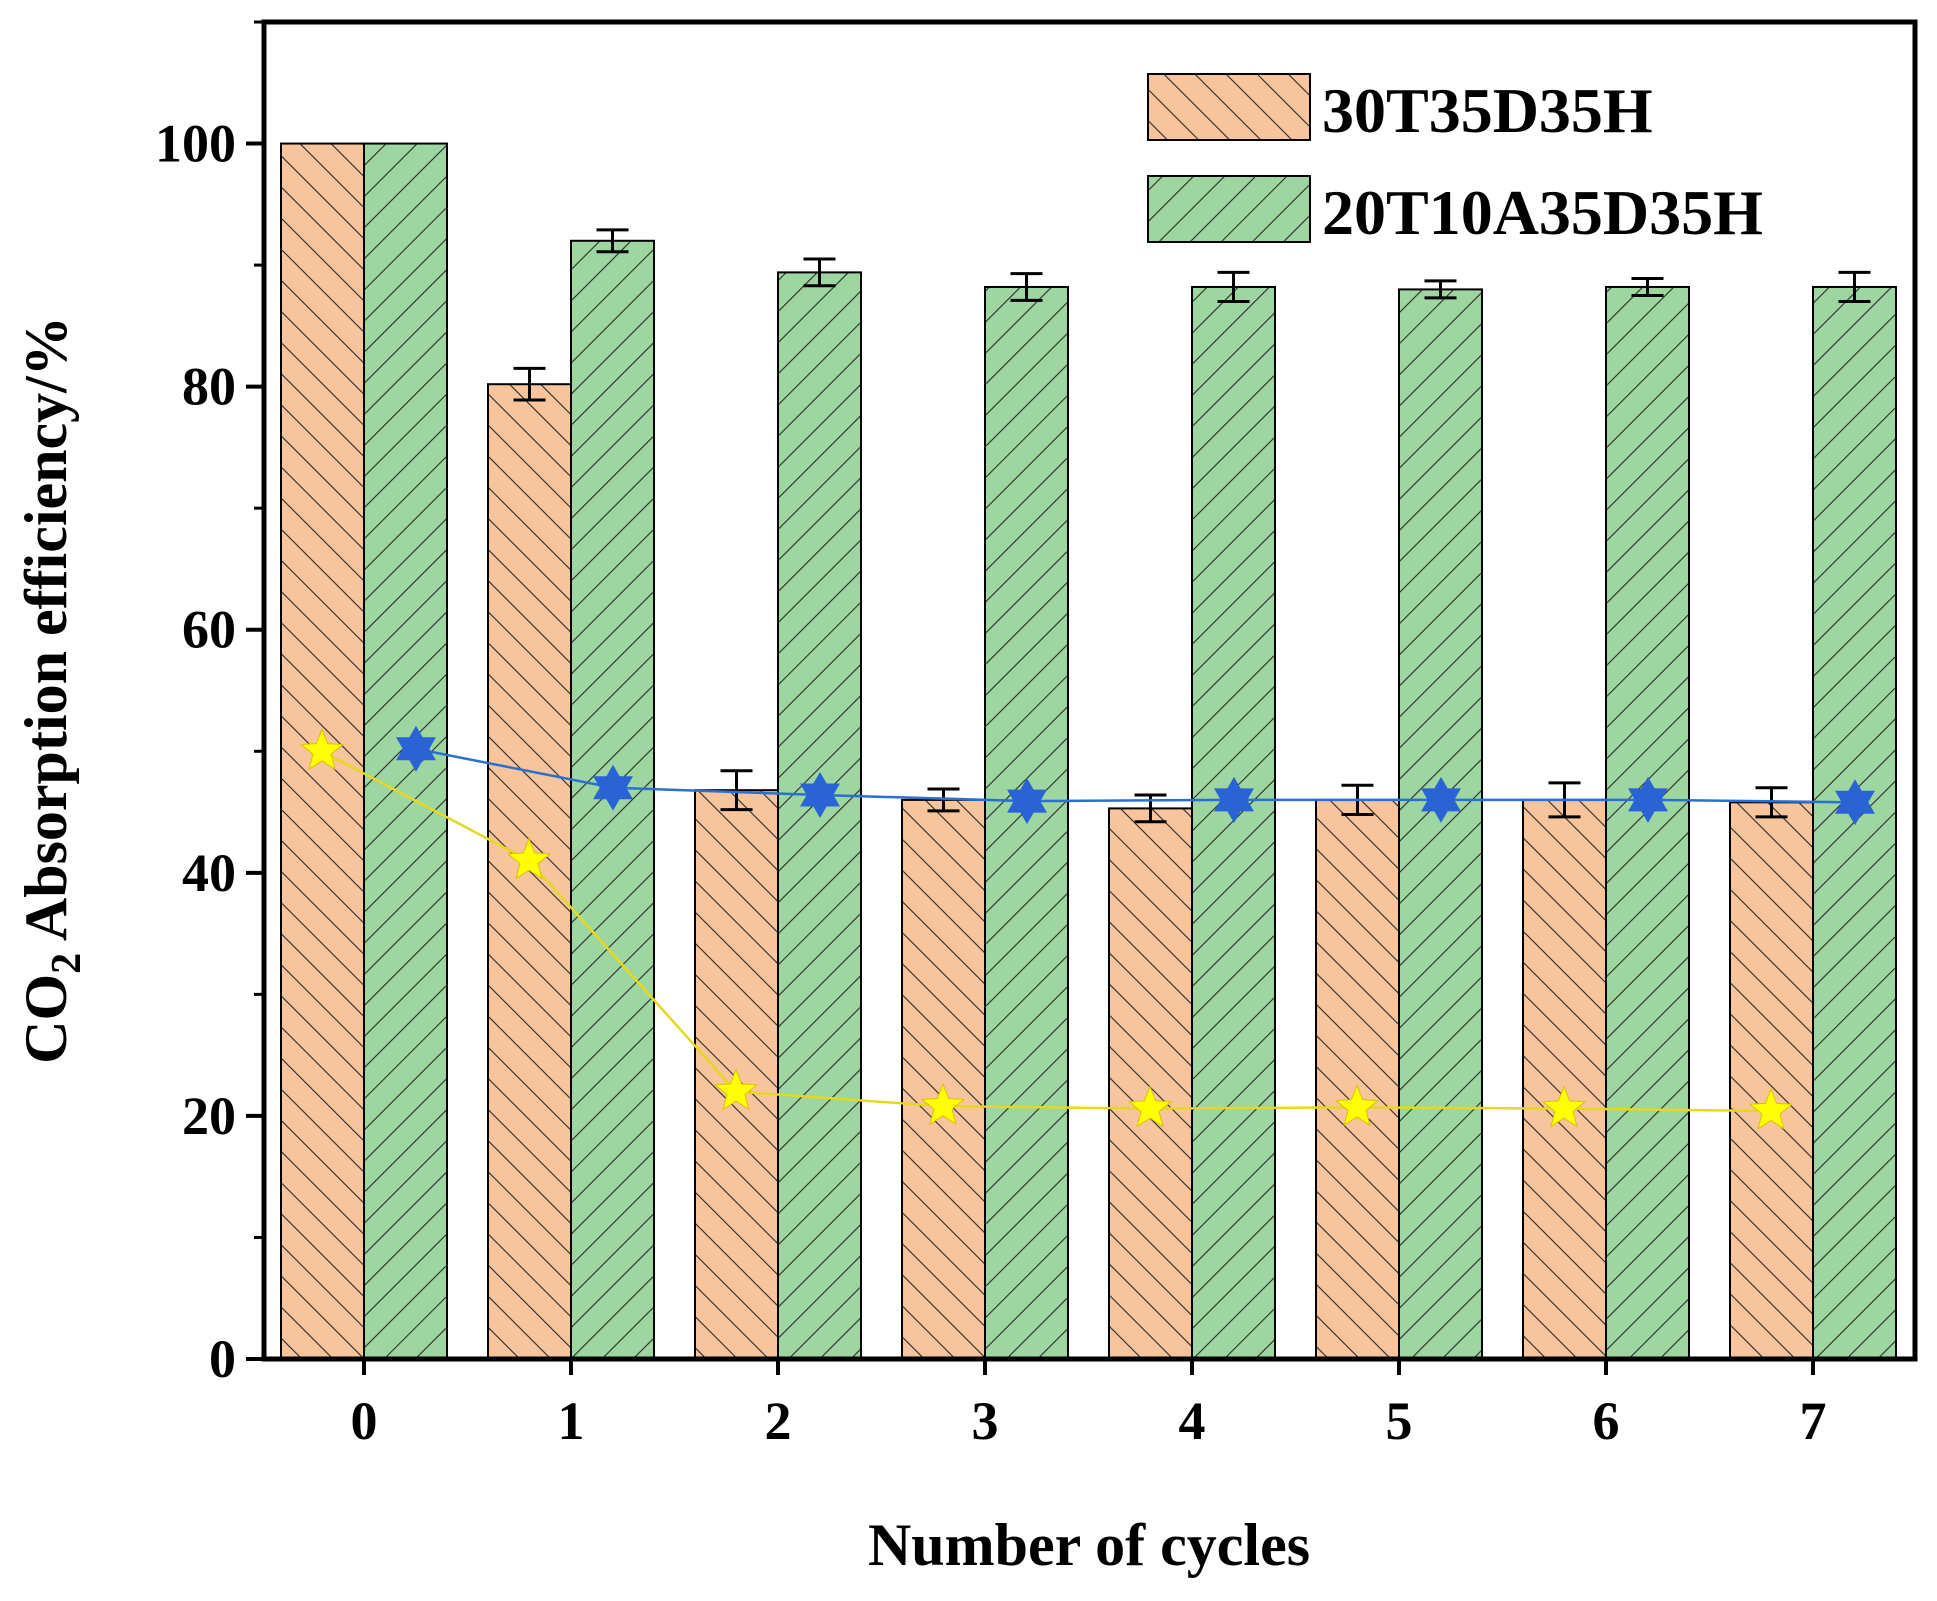 The image size is (1937, 1601). What do you see at coordinates (195, 144) in the screenshot?
I see `y-tick-label-100: 100` at bounding box center [195, 144].